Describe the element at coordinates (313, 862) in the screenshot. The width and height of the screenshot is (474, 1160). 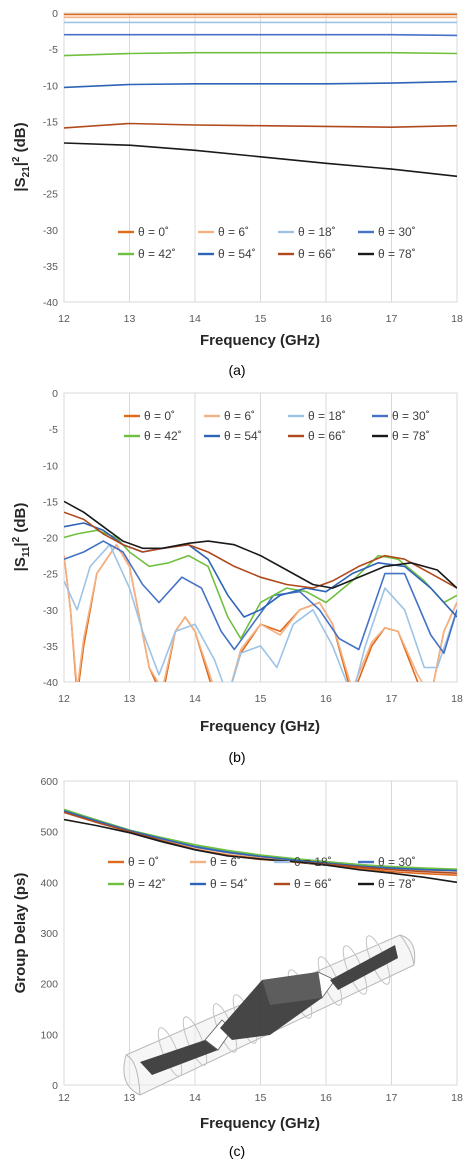
I see `legend-label-c-2: θ = 18˚` at that location.